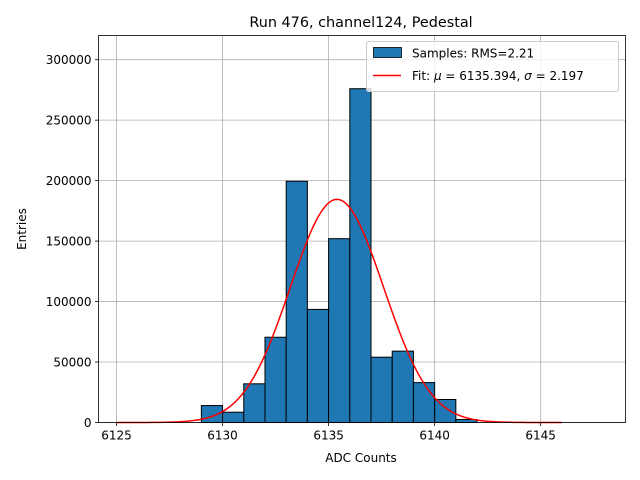 Image resolution: width=640 pixels, height=480 pixels. I want to click on legend-box, so click(492, 66).